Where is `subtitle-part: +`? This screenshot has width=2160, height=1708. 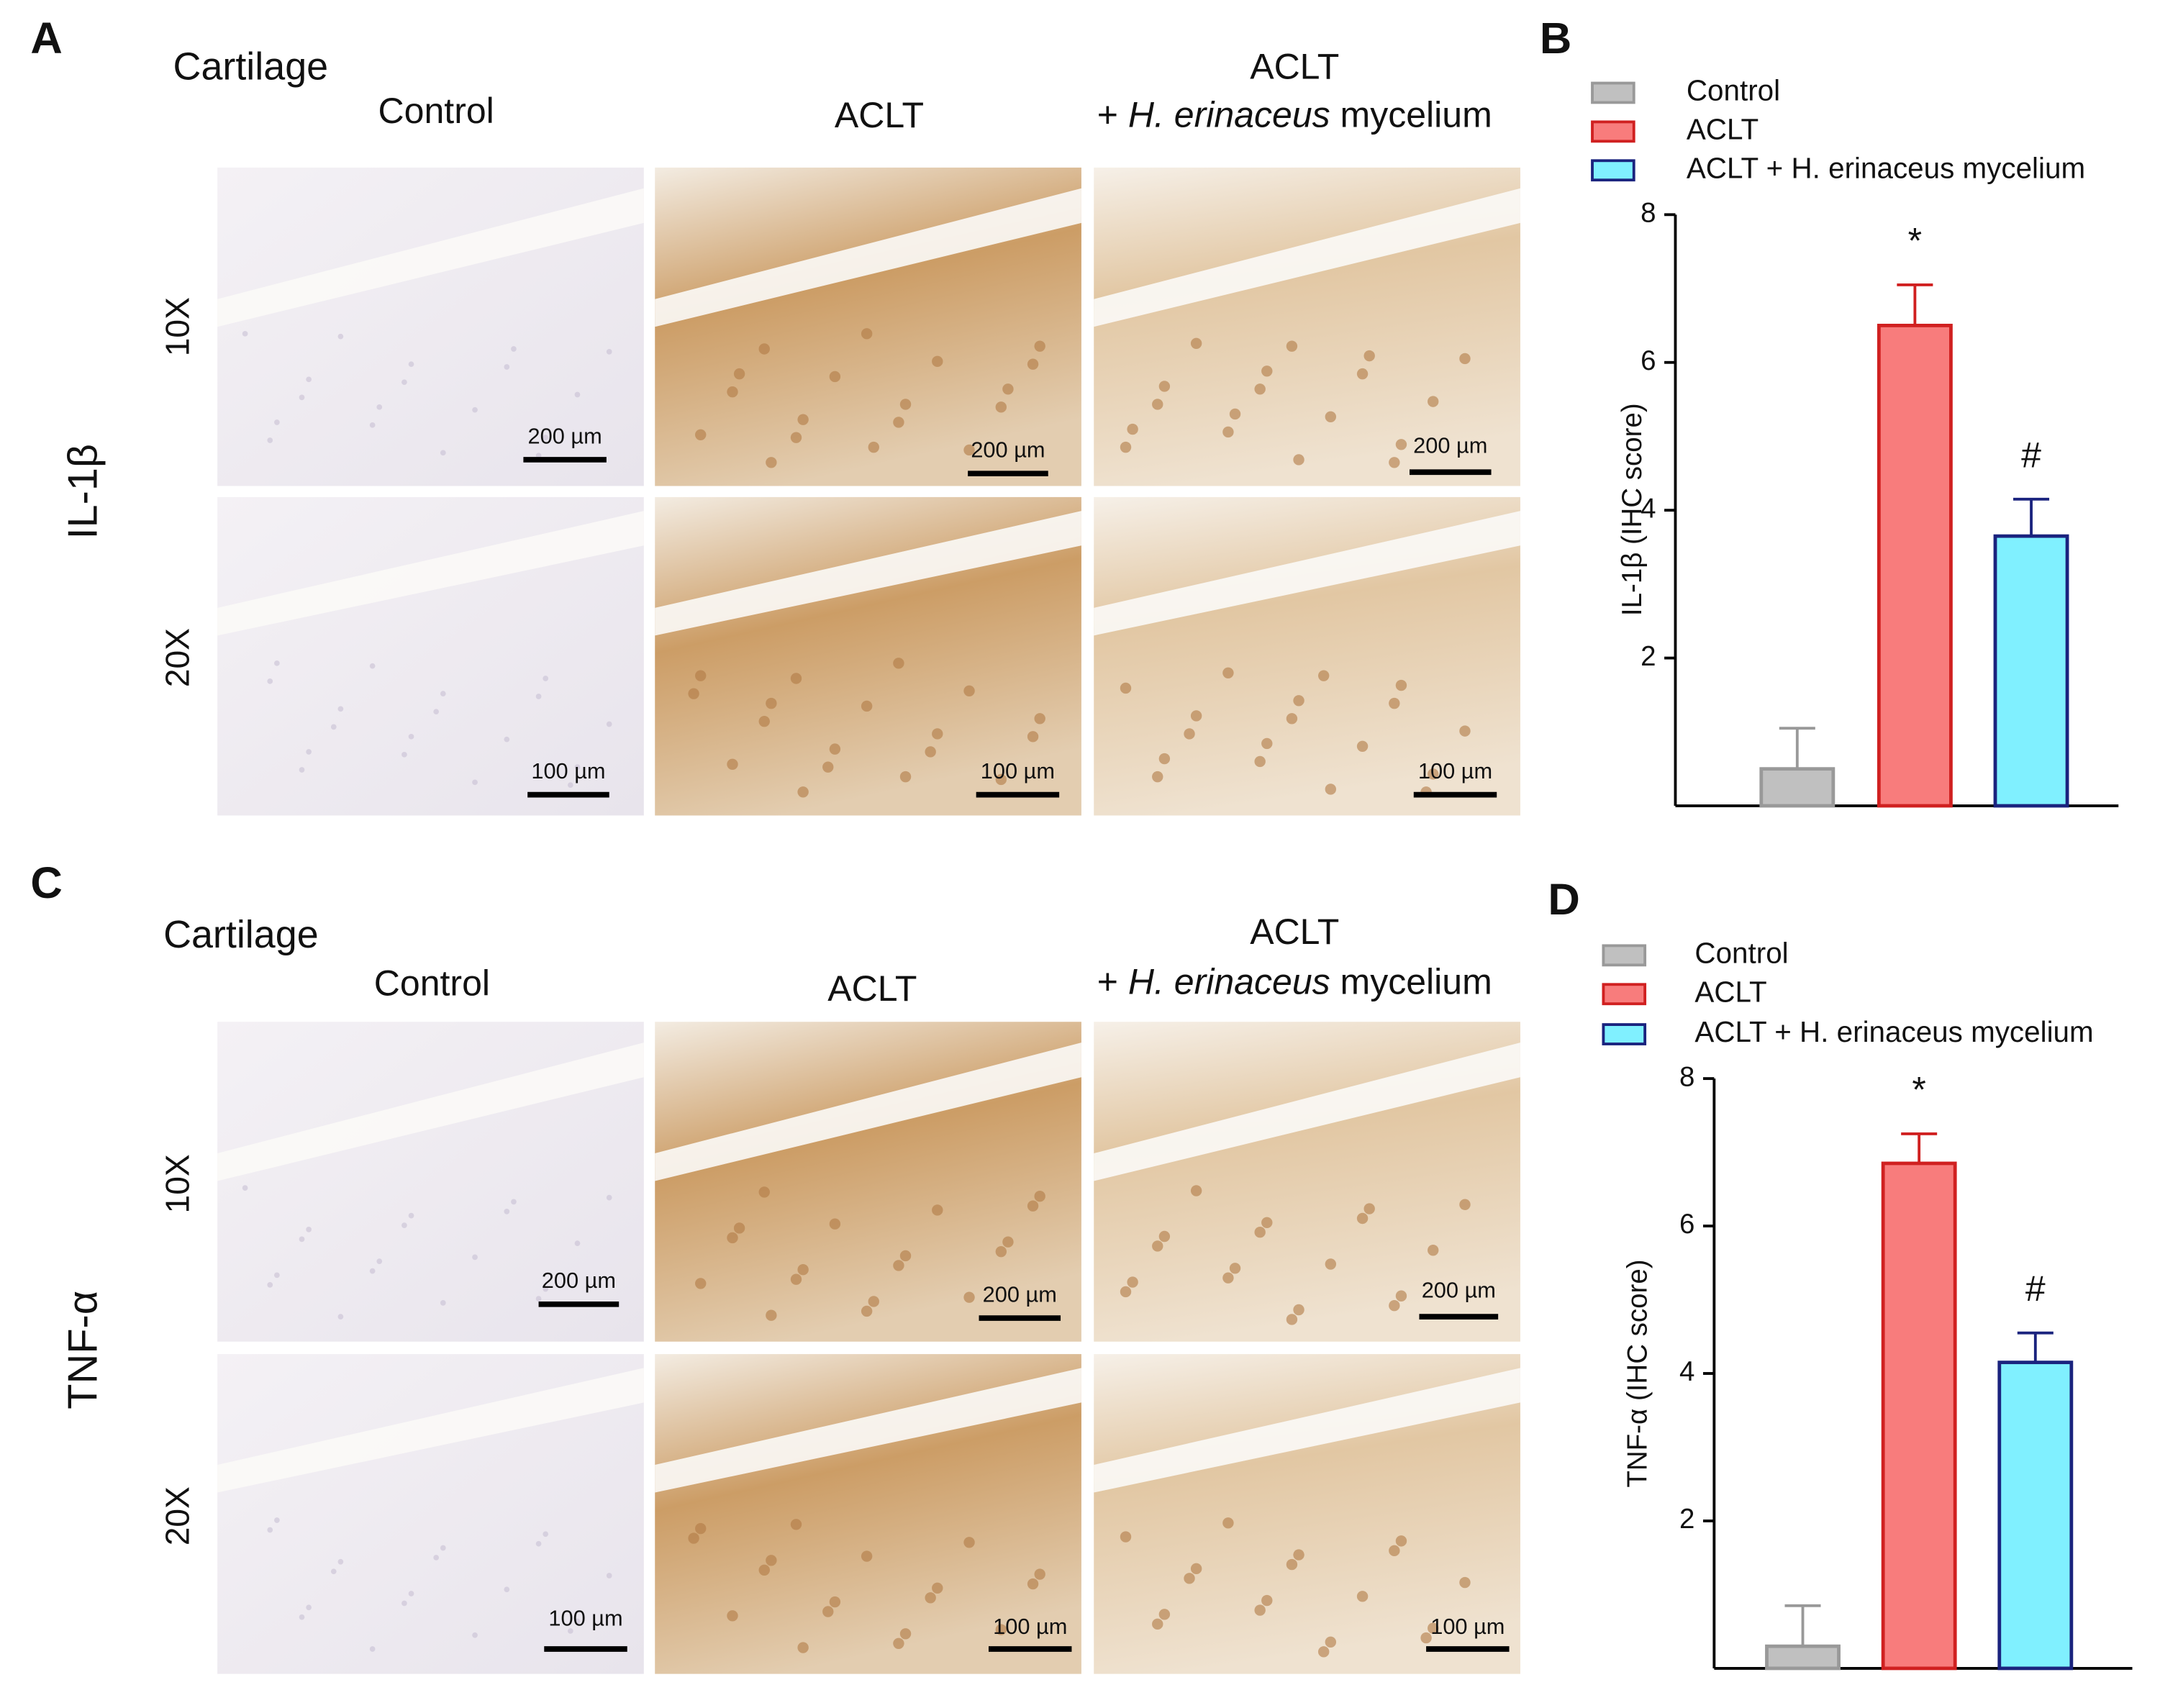
subtitle-part: + is located at coordinates (1112, 981).